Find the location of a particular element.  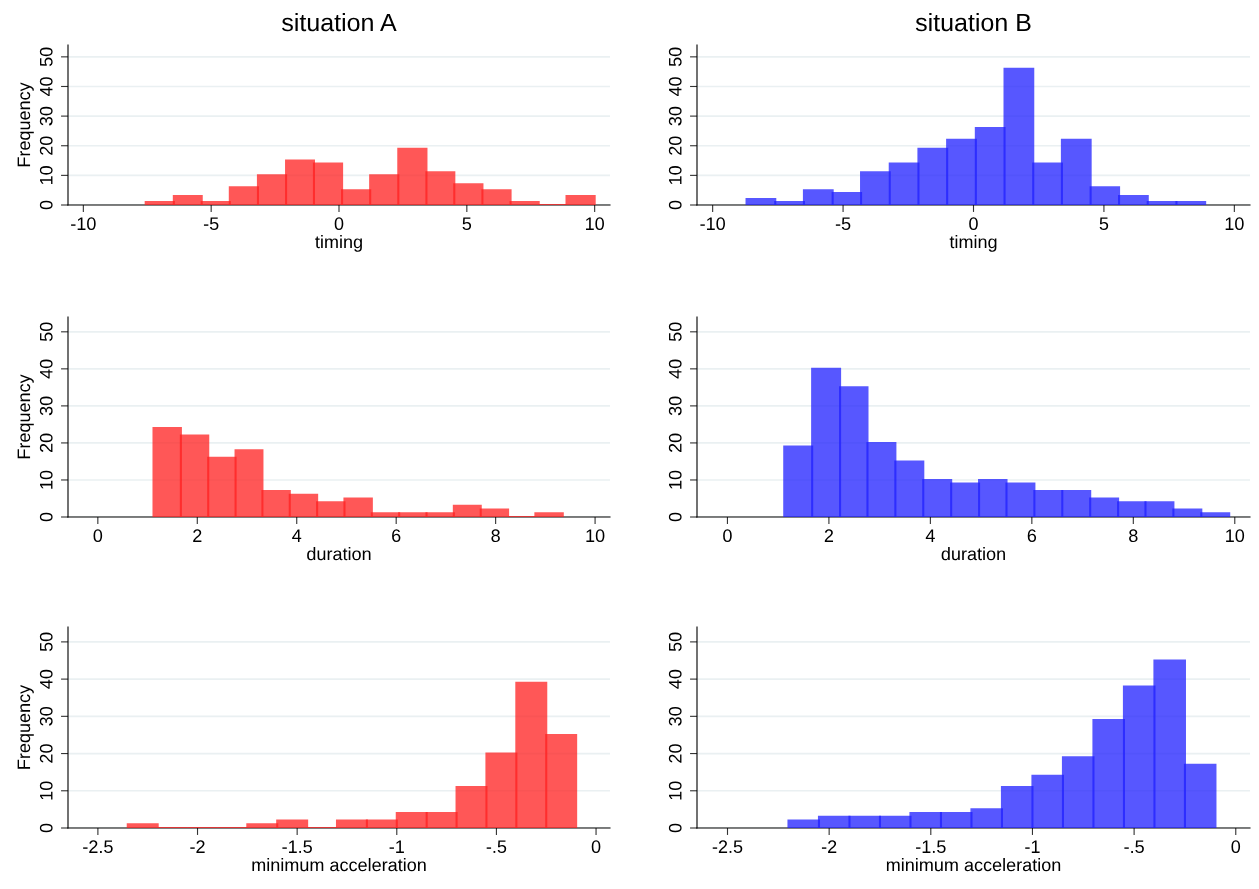

chart-title: situation B is located at coordinates (973, 22).